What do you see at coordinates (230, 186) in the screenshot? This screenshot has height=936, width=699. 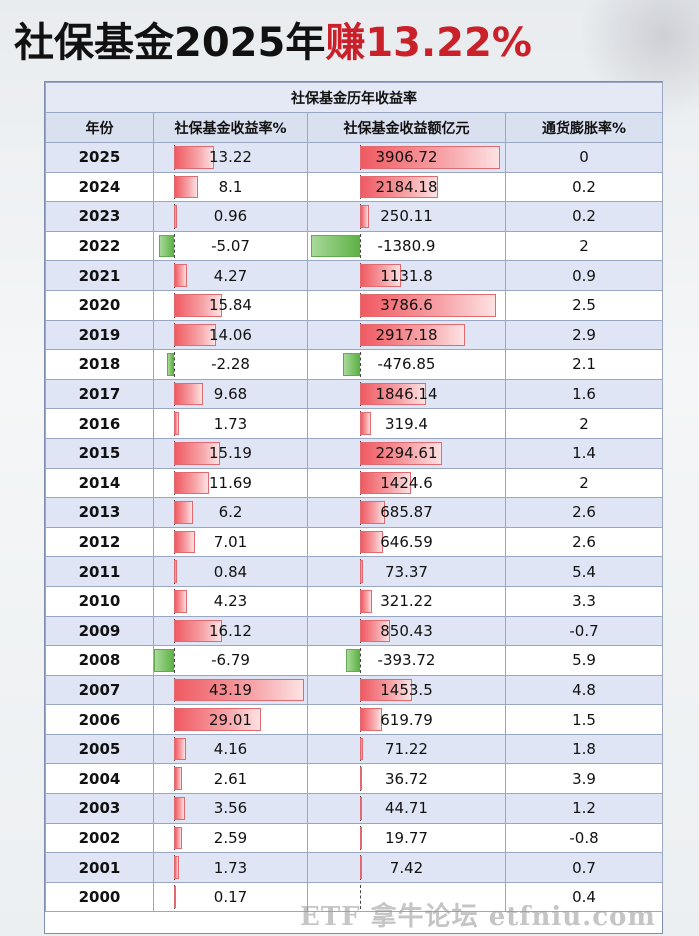 I see `rate-value: 8.1` at bounding box center [230, 186].